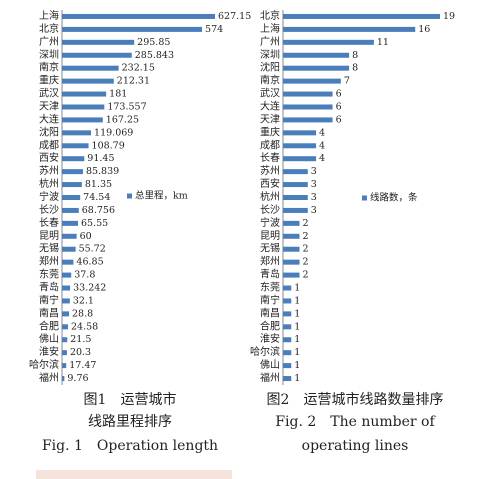 This screenshot has width=484, height=479. I want to click on caption: Fig. 1 Operation length, so click(130, 446).